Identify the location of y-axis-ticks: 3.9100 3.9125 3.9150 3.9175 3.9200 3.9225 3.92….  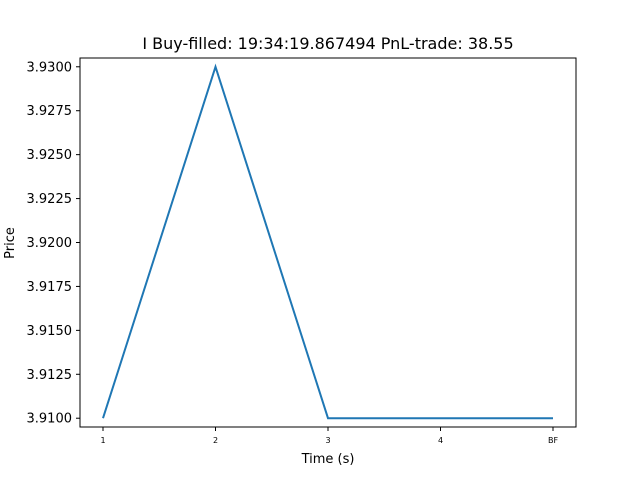
(53, 243).